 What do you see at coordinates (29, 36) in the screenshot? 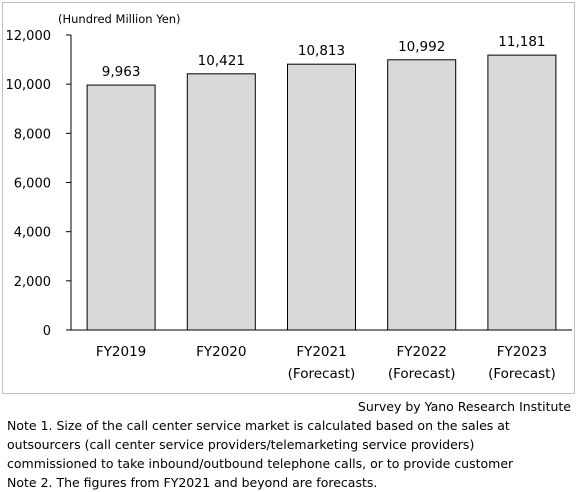
I see `y-tick-label: 12,000` at bounding box center [29, 36].